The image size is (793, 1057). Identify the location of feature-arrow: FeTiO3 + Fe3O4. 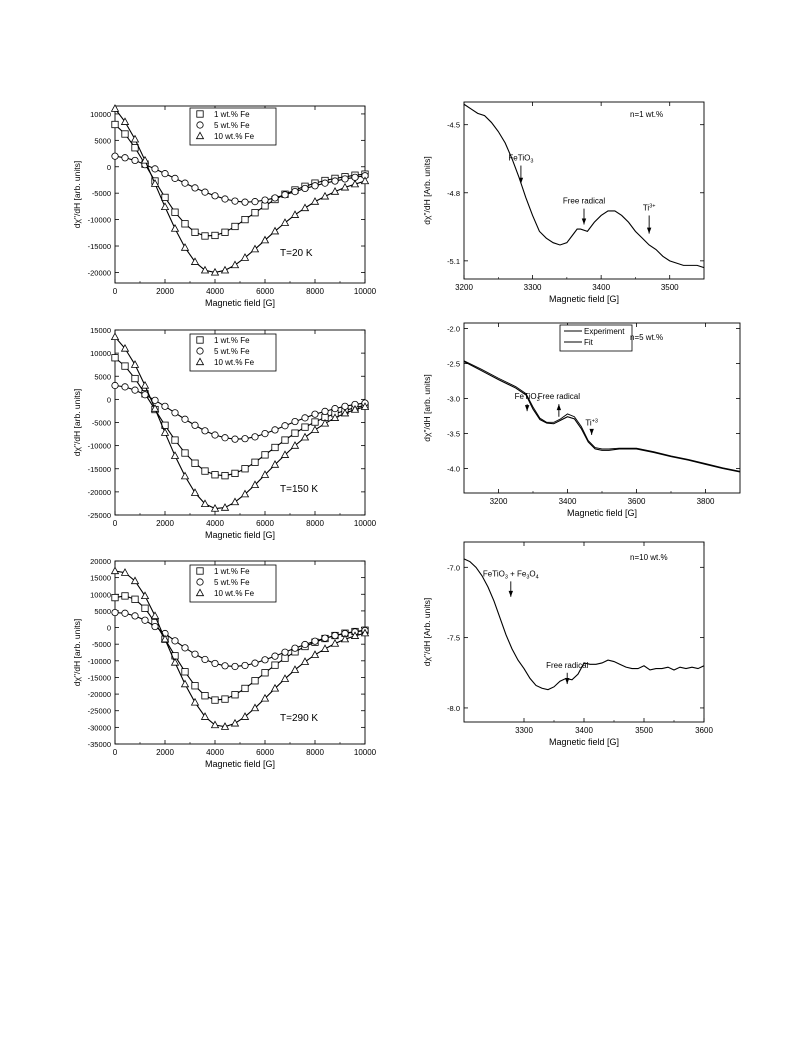
(511, 583).